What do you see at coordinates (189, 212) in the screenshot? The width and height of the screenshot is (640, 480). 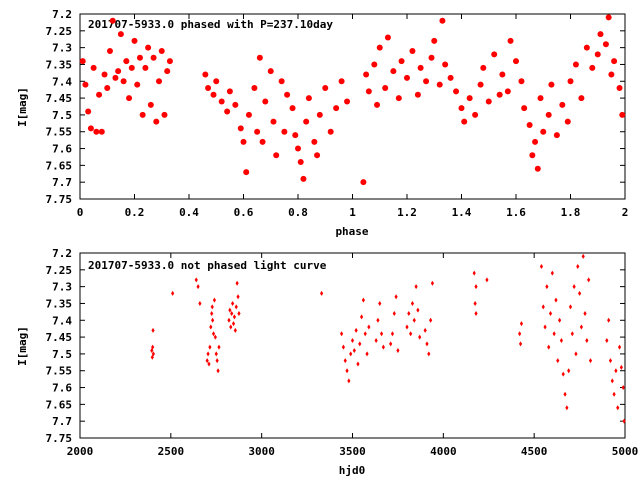 I see `phased-x-tick-label: 0.4` at bounding box center [189, 212].